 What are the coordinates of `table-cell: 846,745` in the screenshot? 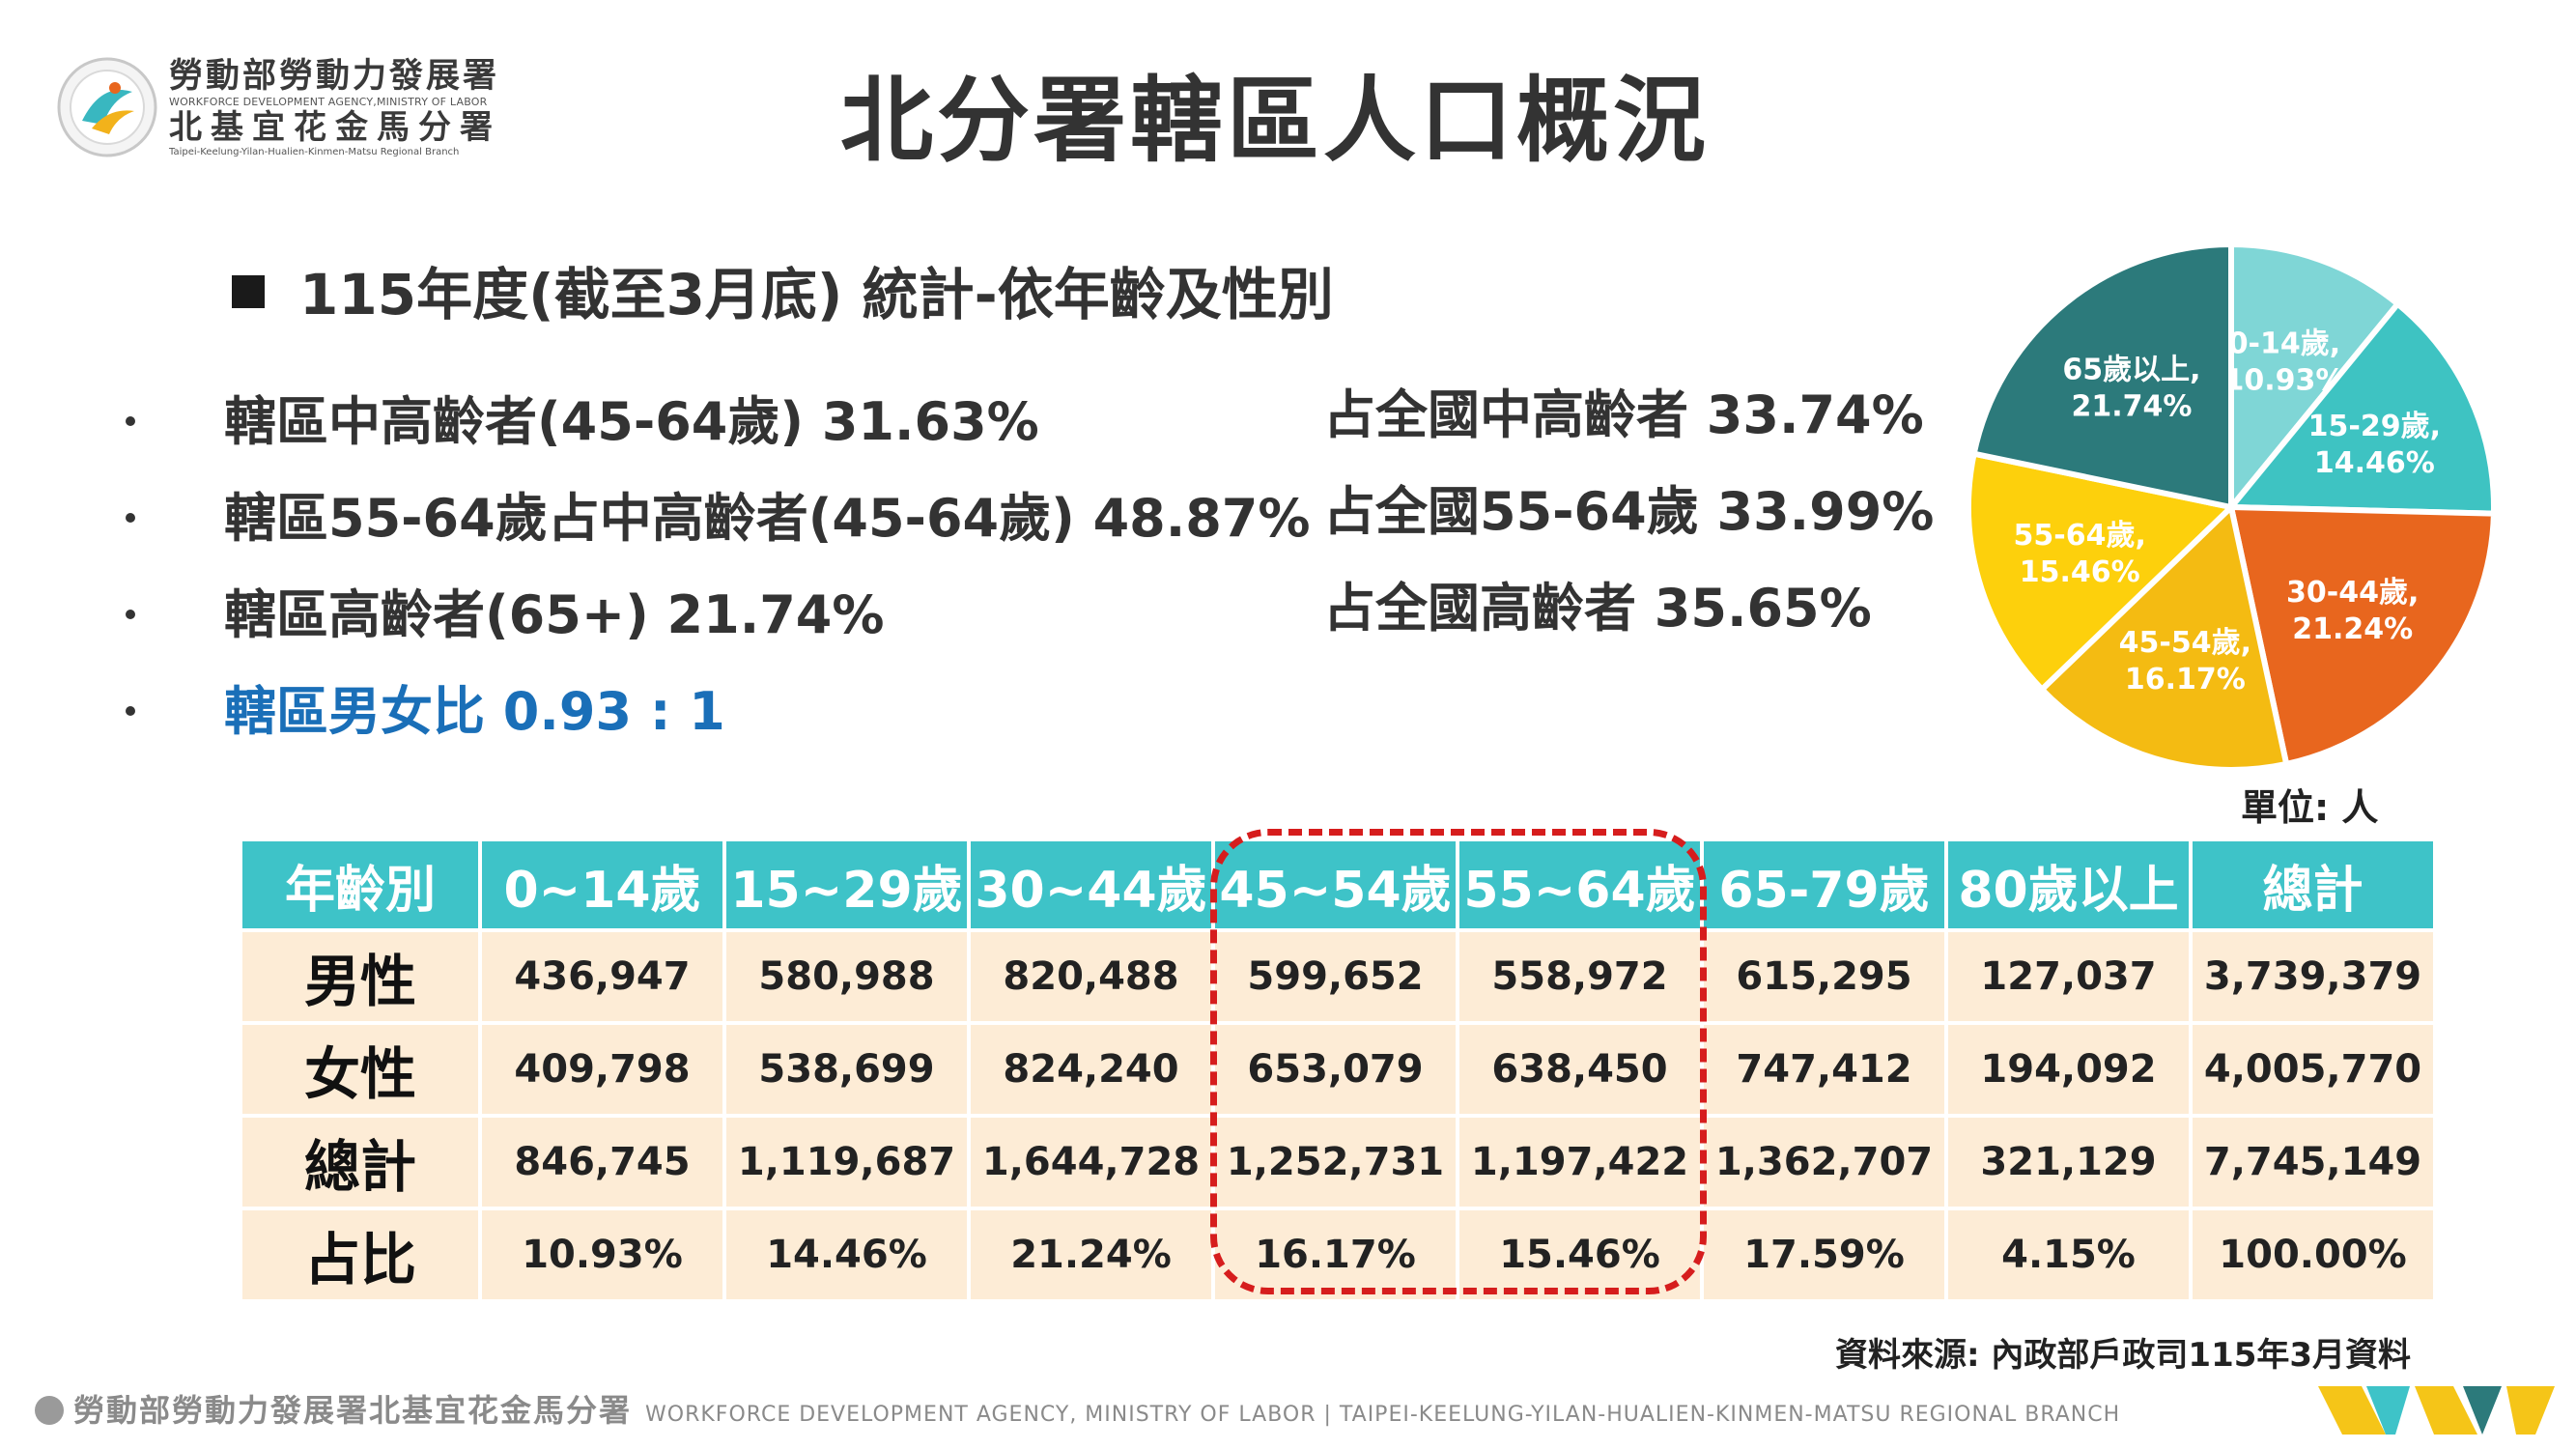 It's located at (602, 1162).